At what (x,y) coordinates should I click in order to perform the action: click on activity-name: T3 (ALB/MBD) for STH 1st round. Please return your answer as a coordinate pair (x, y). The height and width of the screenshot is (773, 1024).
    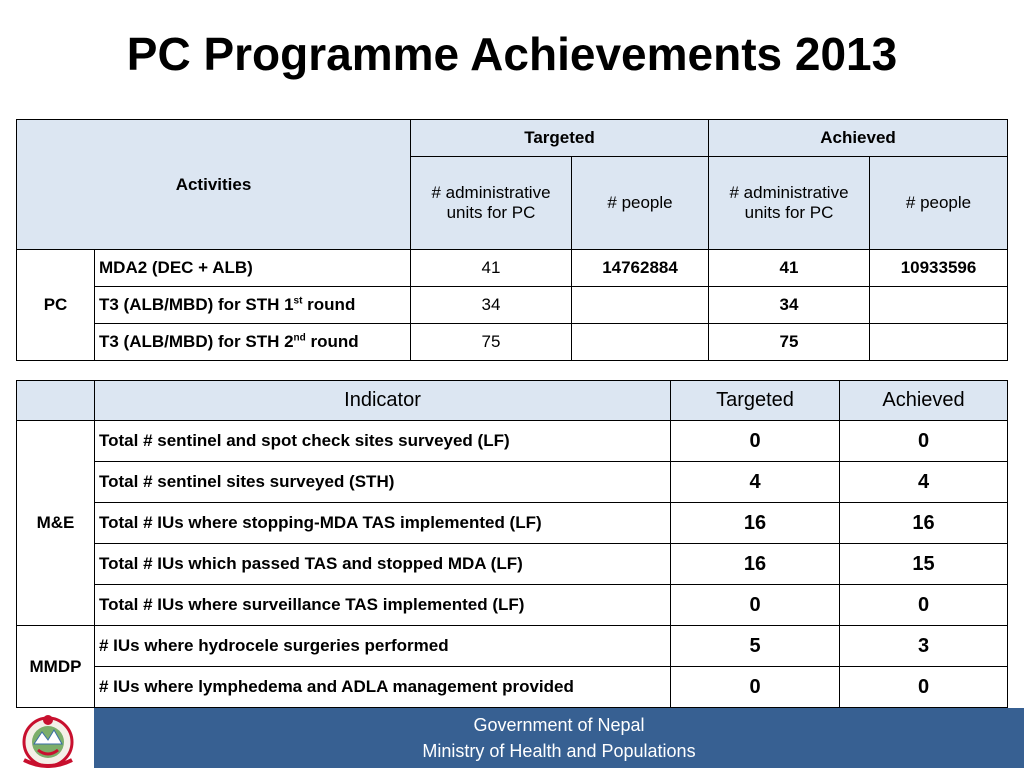
    Looking at the image, I should click on (252, 305).